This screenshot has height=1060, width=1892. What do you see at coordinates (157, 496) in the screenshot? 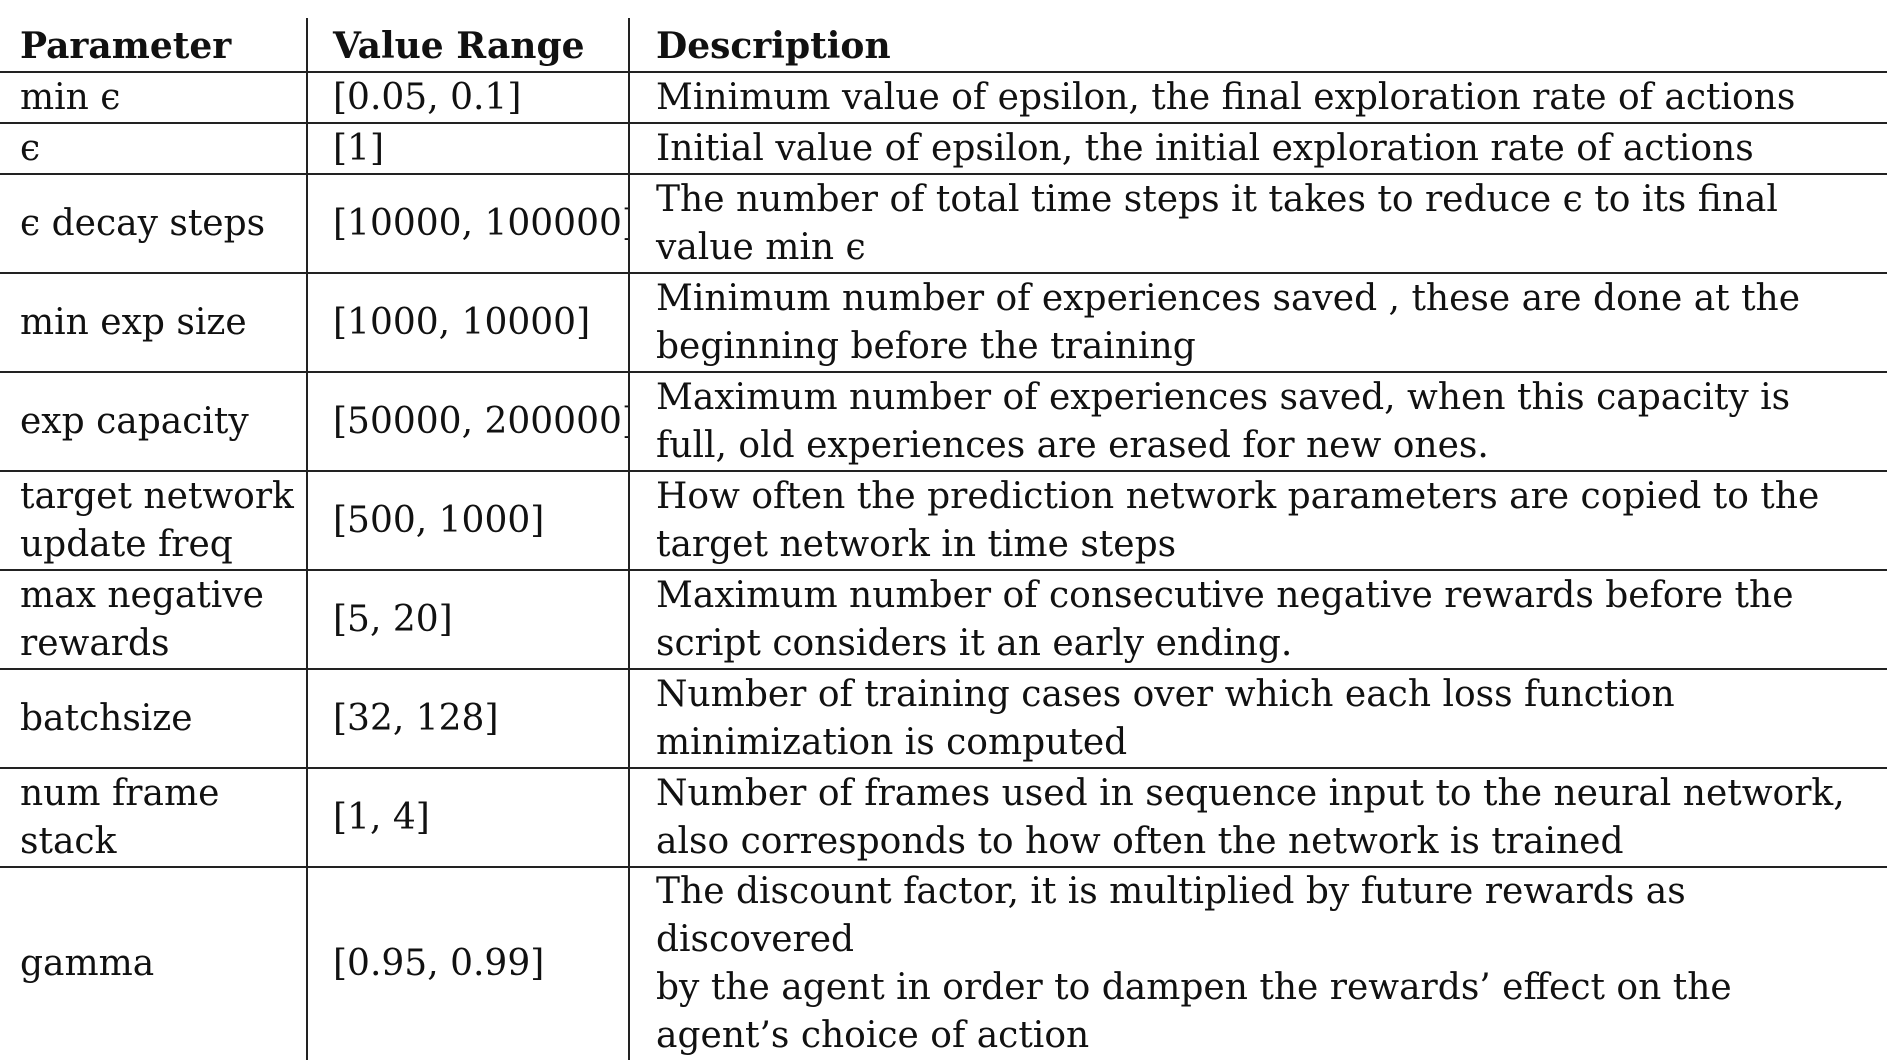
I see `parameter-line: target network` at bounding box center [157, 496].